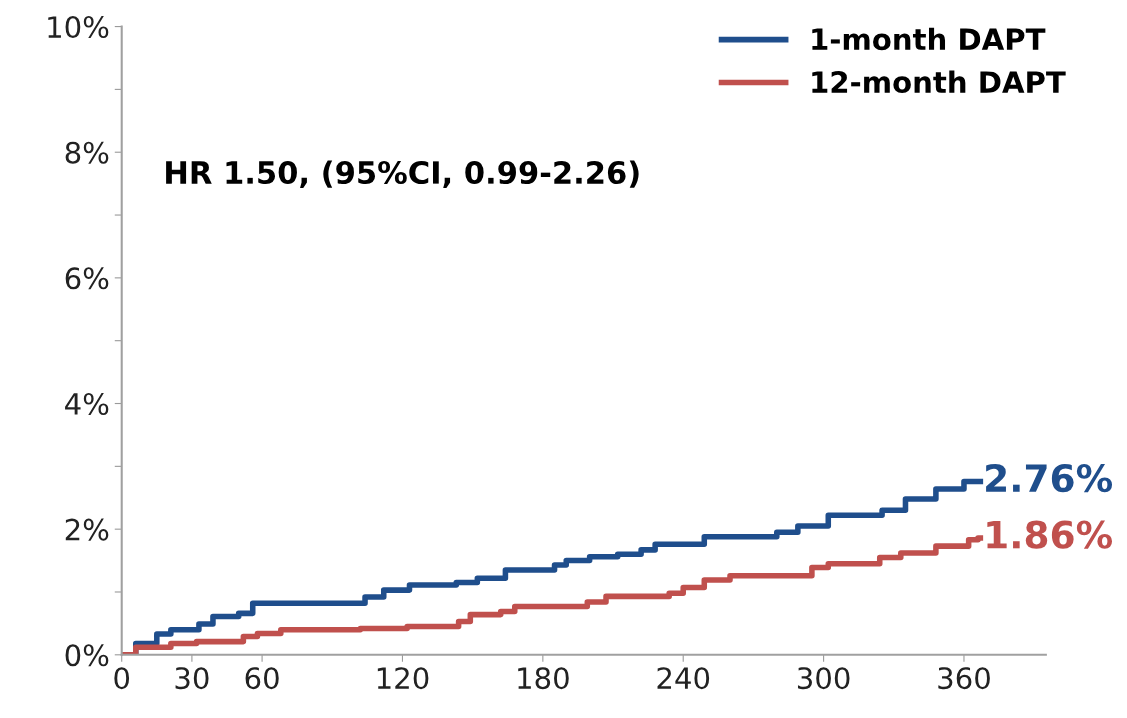 The width and height of the screenshot is (1127, 718). Describe the element at coordinates (402, 174) in the screenshot. I see `annotation: HR 1.50, (95%CI, 0.99-2.26)` at that location.